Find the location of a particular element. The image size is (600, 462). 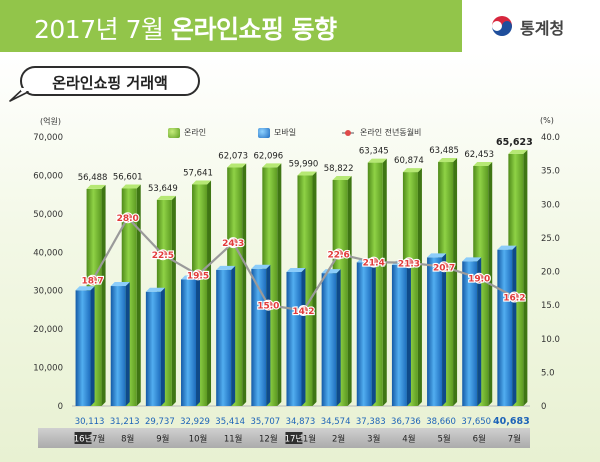

x-tick-label: 9월 is located at coordinates (162, 439).